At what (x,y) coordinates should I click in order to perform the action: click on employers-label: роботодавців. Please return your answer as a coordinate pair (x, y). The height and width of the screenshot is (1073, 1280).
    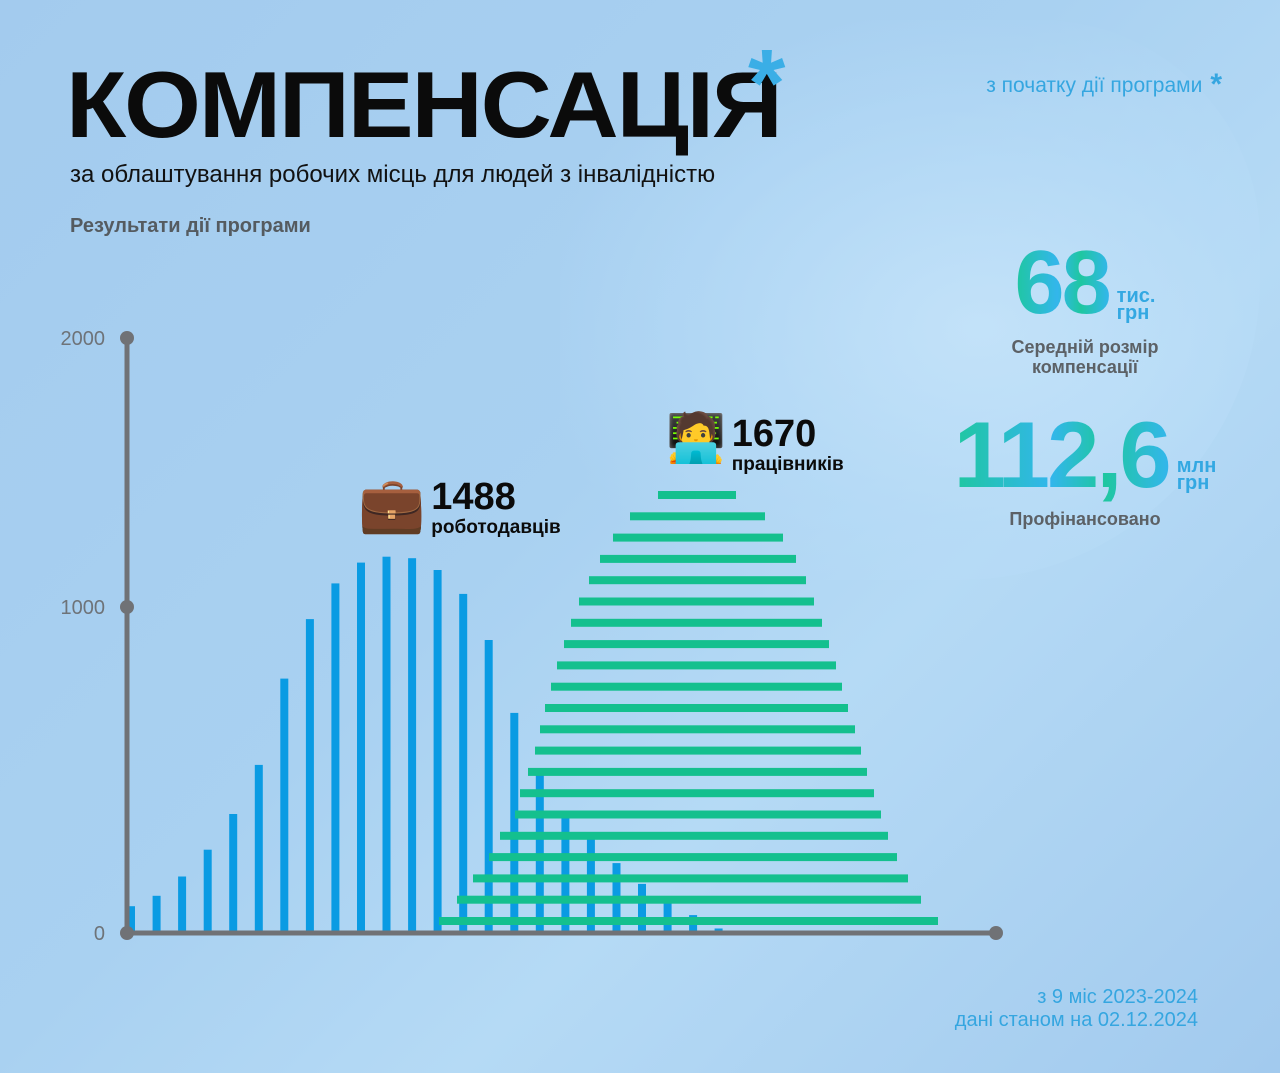
    Looking at the image, I should click on (496, 527).